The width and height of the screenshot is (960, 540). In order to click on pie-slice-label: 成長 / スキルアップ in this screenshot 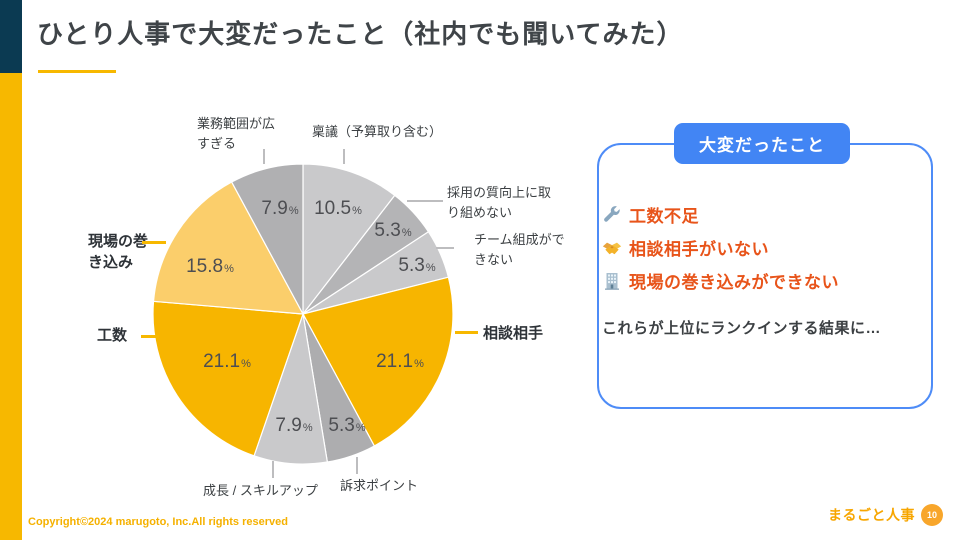, I will do `click(260, 490)`.